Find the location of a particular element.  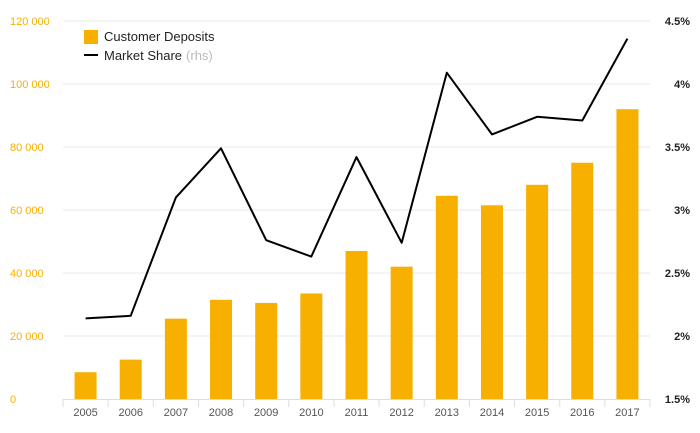

right-y-axis: 1.5% 2% 2.5% 3% 3.5% 4% 4.5% is located at coordinates (677, 211).